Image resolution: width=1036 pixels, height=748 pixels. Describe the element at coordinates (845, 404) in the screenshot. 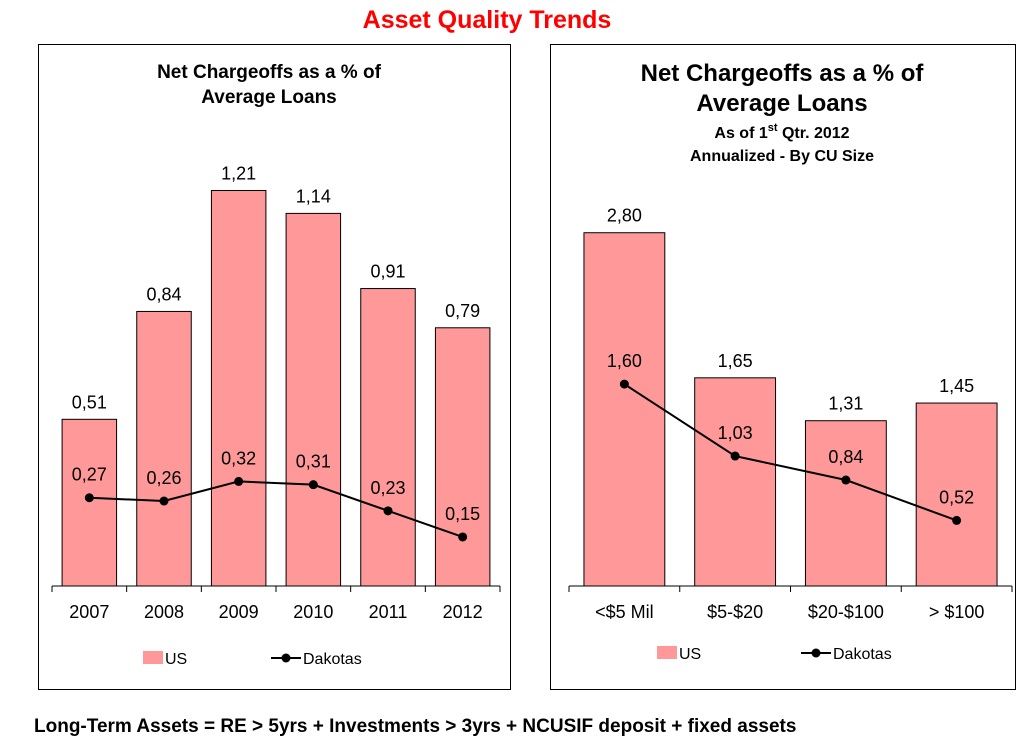

I see `bar-label-us-2: 1,31` at that location.